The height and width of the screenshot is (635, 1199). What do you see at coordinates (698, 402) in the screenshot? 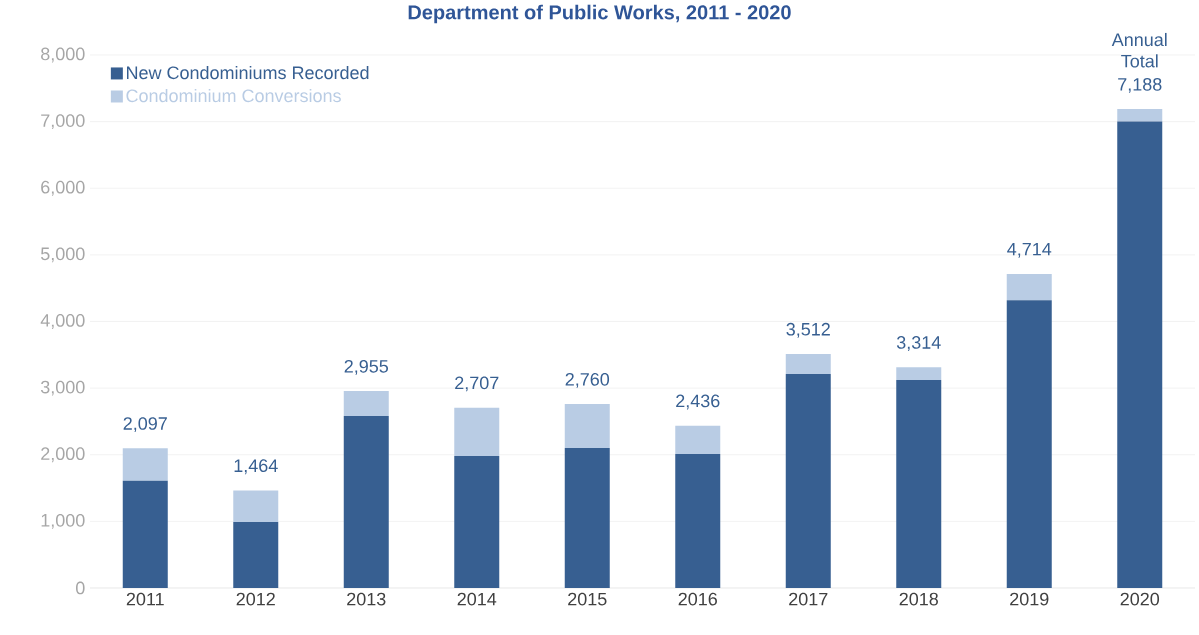
I see `total-label: 2,436` at bounding box center [698, 402].